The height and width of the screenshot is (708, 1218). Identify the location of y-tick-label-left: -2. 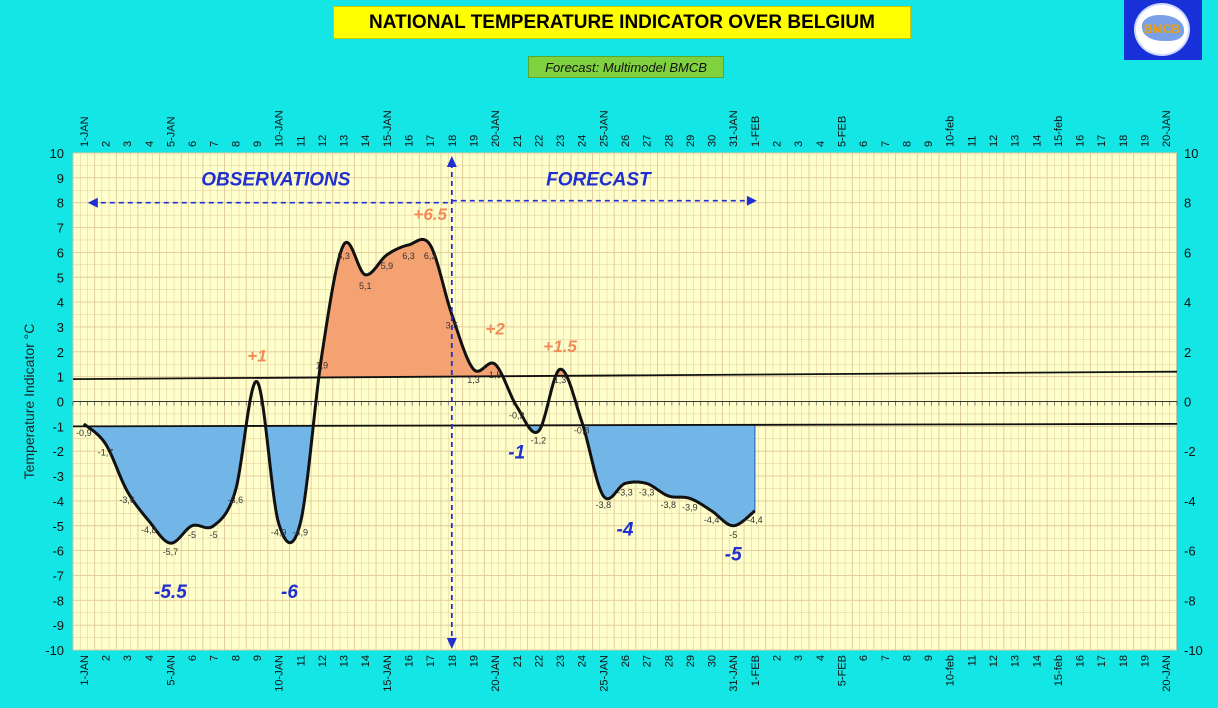
(58, 451).